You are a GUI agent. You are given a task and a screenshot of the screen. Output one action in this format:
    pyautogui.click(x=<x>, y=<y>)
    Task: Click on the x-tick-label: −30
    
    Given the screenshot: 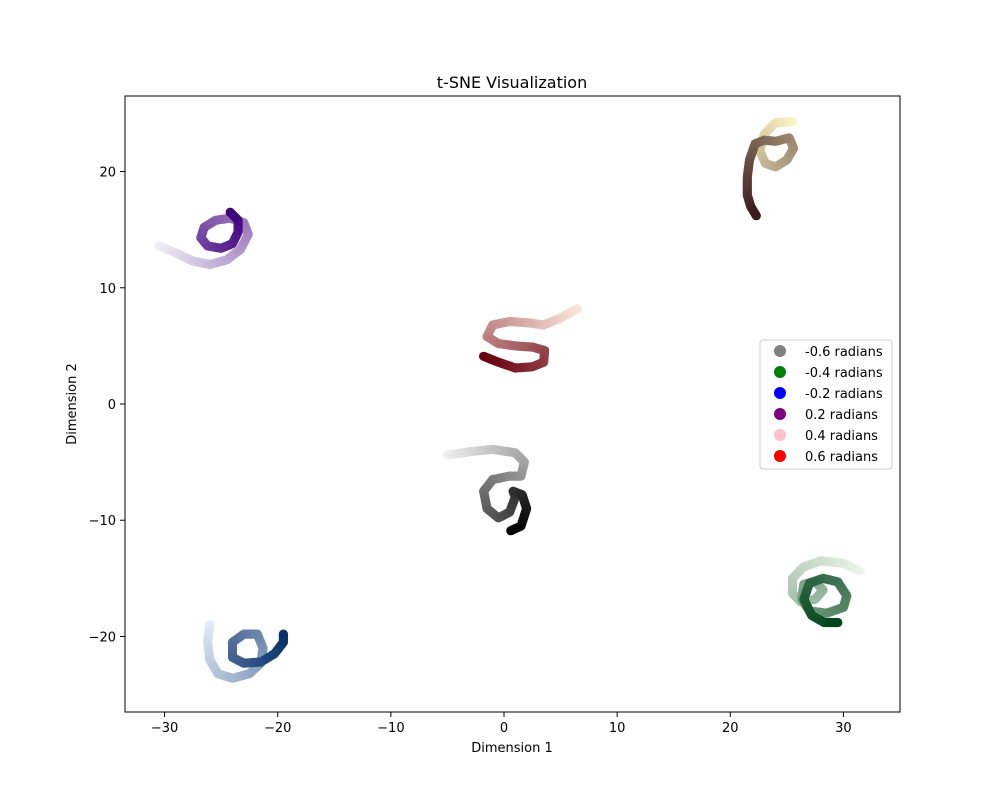 What is the action you would take?
    pyautogui.click(x=164, y=728)
    